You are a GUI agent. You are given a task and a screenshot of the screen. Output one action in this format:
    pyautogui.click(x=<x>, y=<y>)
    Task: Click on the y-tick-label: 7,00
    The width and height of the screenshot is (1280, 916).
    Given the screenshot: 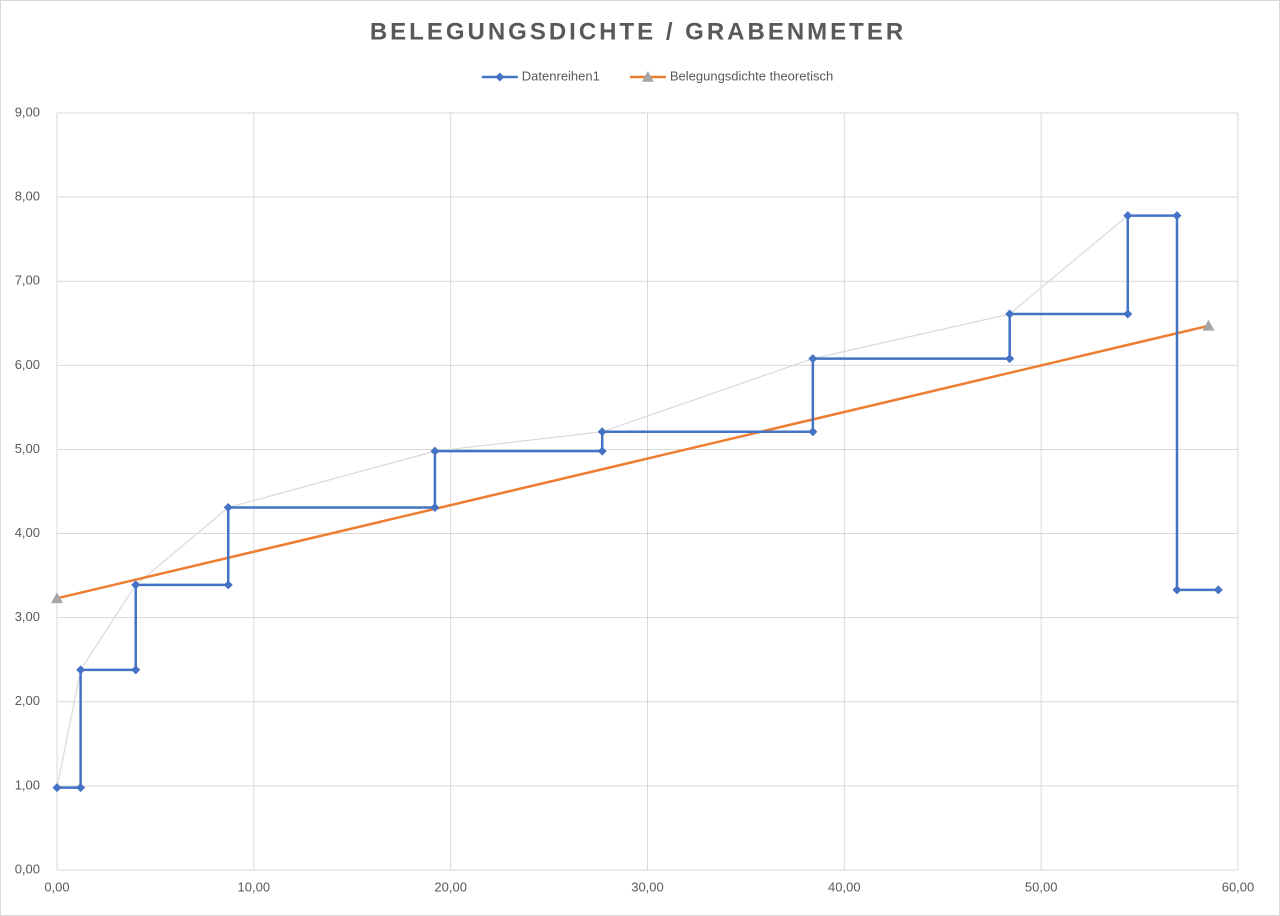 What is the action you would take?
    pyautogui.click(x=27, y=280)
    